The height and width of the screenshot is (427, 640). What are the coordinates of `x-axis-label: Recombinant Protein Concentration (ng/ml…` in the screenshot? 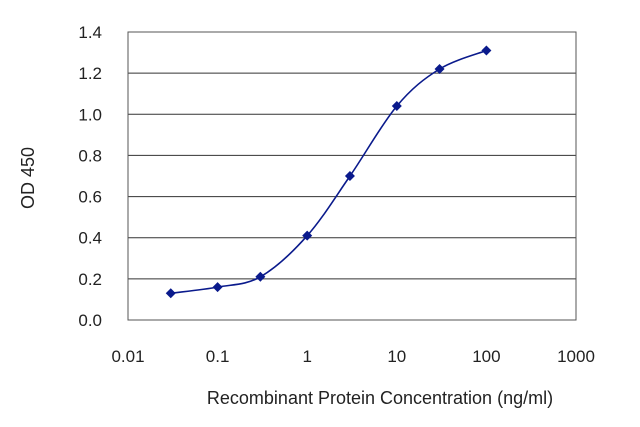 It's located at (380, 398).